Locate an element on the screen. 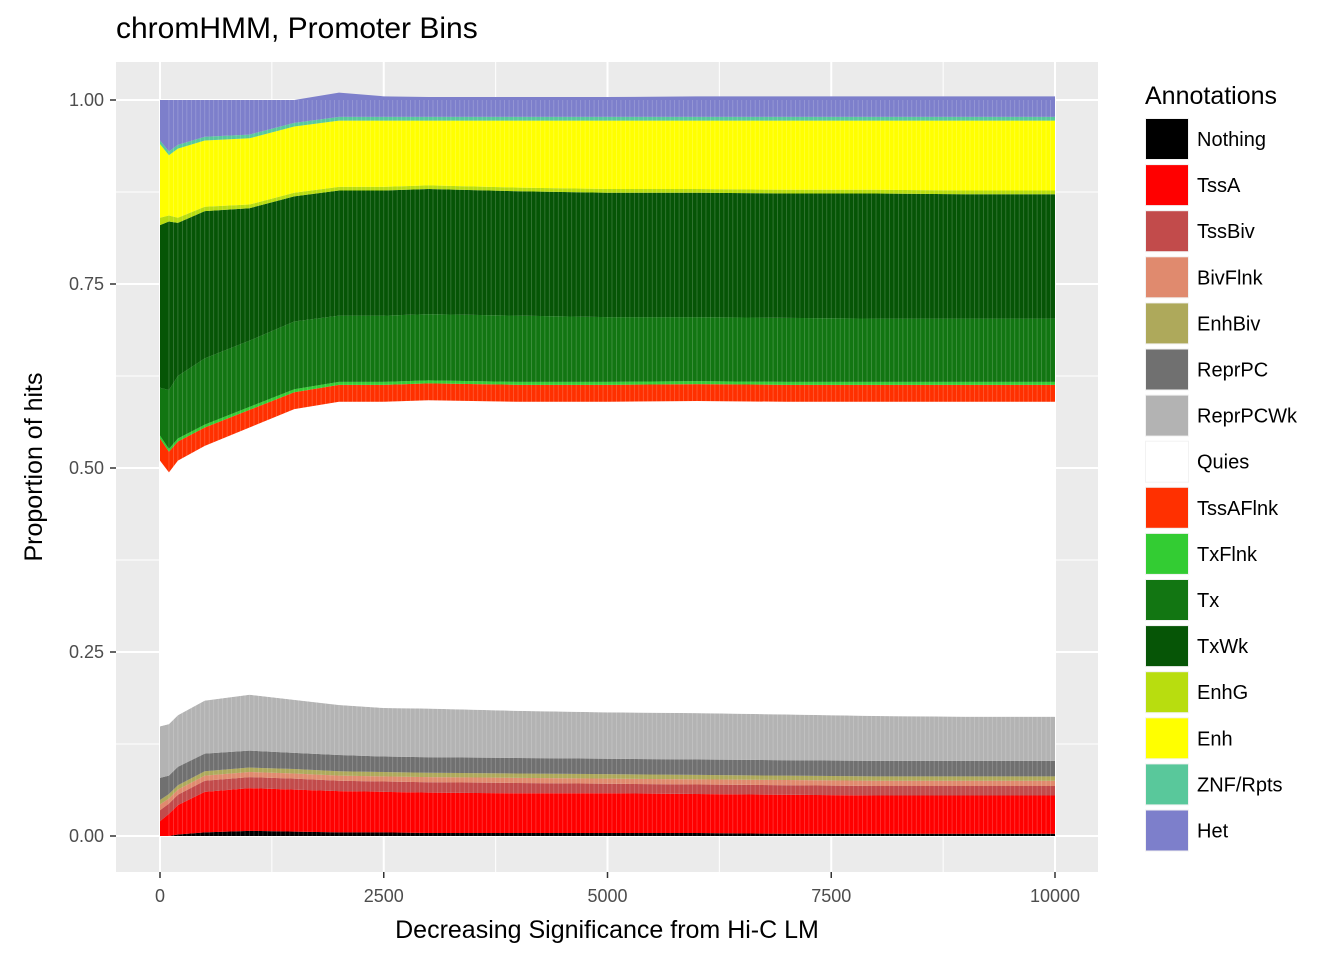 This screenshot has height=960, width=1344. area-txwk is located at coordinates (607, 289).